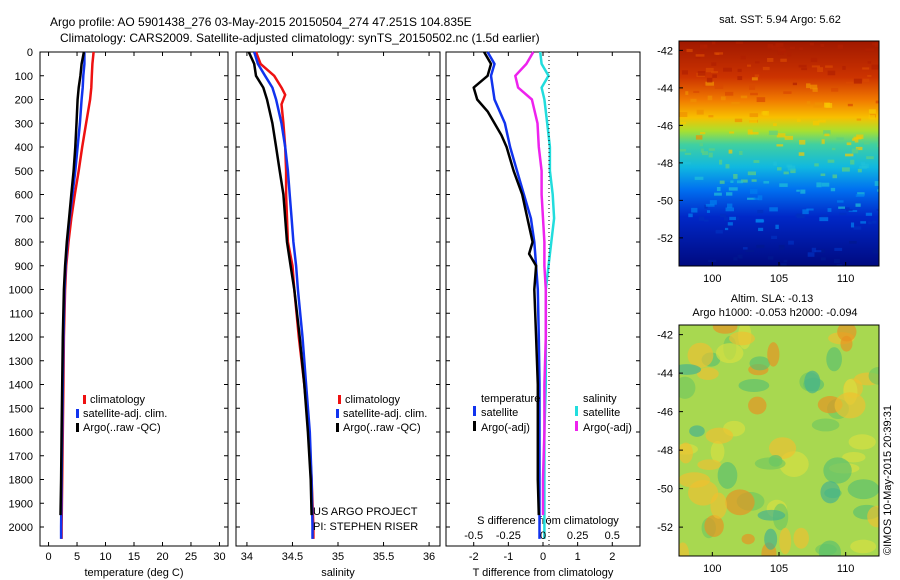  What do you see at coordinates (24, 77) in the screenshot?
I see `depth-tick-label: 100` at bounding box center [24, 77].